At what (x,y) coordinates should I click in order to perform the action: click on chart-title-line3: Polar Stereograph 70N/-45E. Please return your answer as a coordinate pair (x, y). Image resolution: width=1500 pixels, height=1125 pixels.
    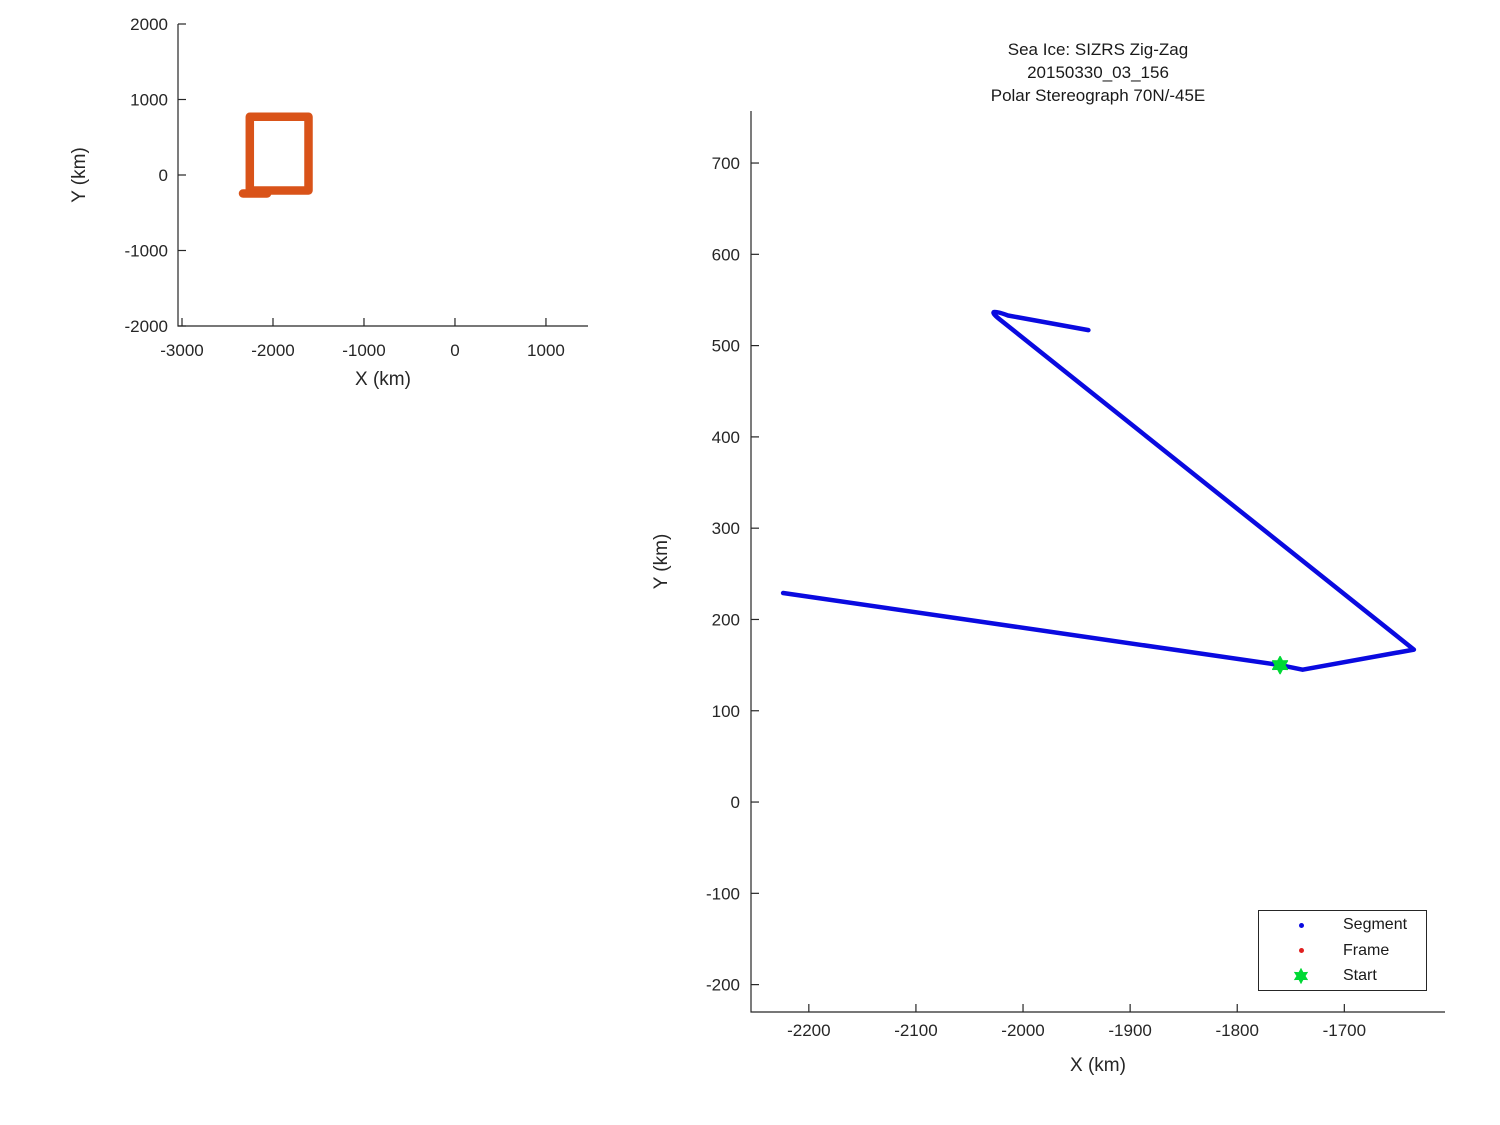
    Looking at the image, I should click on (1098, 95).